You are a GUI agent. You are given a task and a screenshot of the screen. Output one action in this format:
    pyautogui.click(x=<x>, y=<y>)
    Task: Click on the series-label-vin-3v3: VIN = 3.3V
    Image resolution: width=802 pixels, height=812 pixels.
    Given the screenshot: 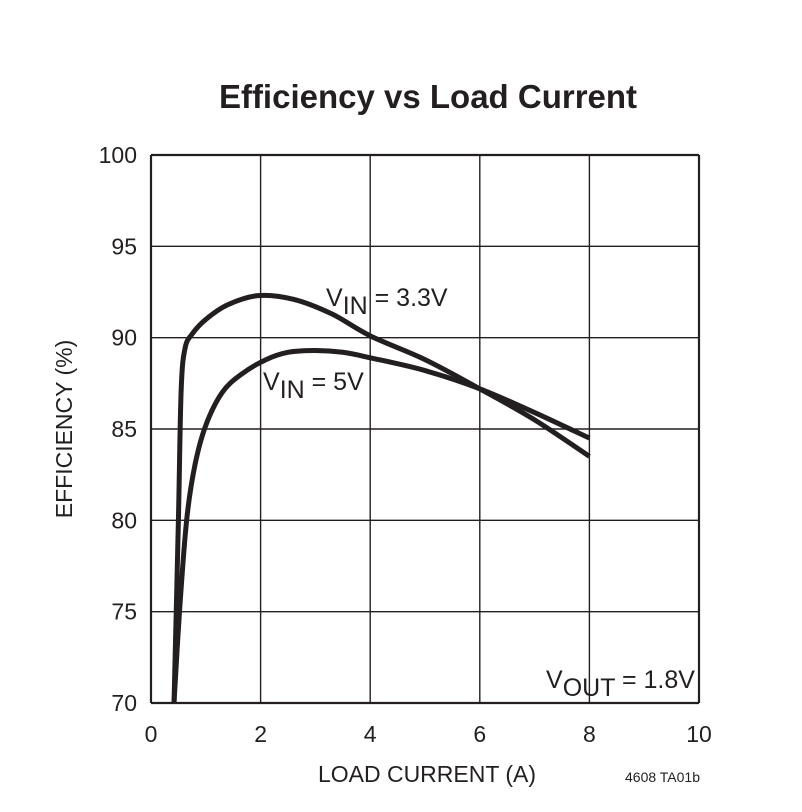 What is the action you would take?
    pyautogui.click(x=387, y=302)
    